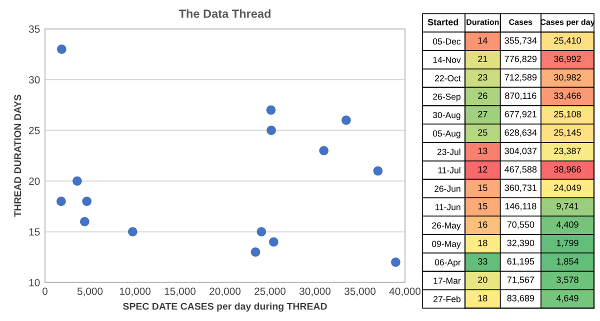 This screenshot has width=600, height=321. I want to click on y-axis-title: THREAD DURATION DAYS, so click(18, 155).